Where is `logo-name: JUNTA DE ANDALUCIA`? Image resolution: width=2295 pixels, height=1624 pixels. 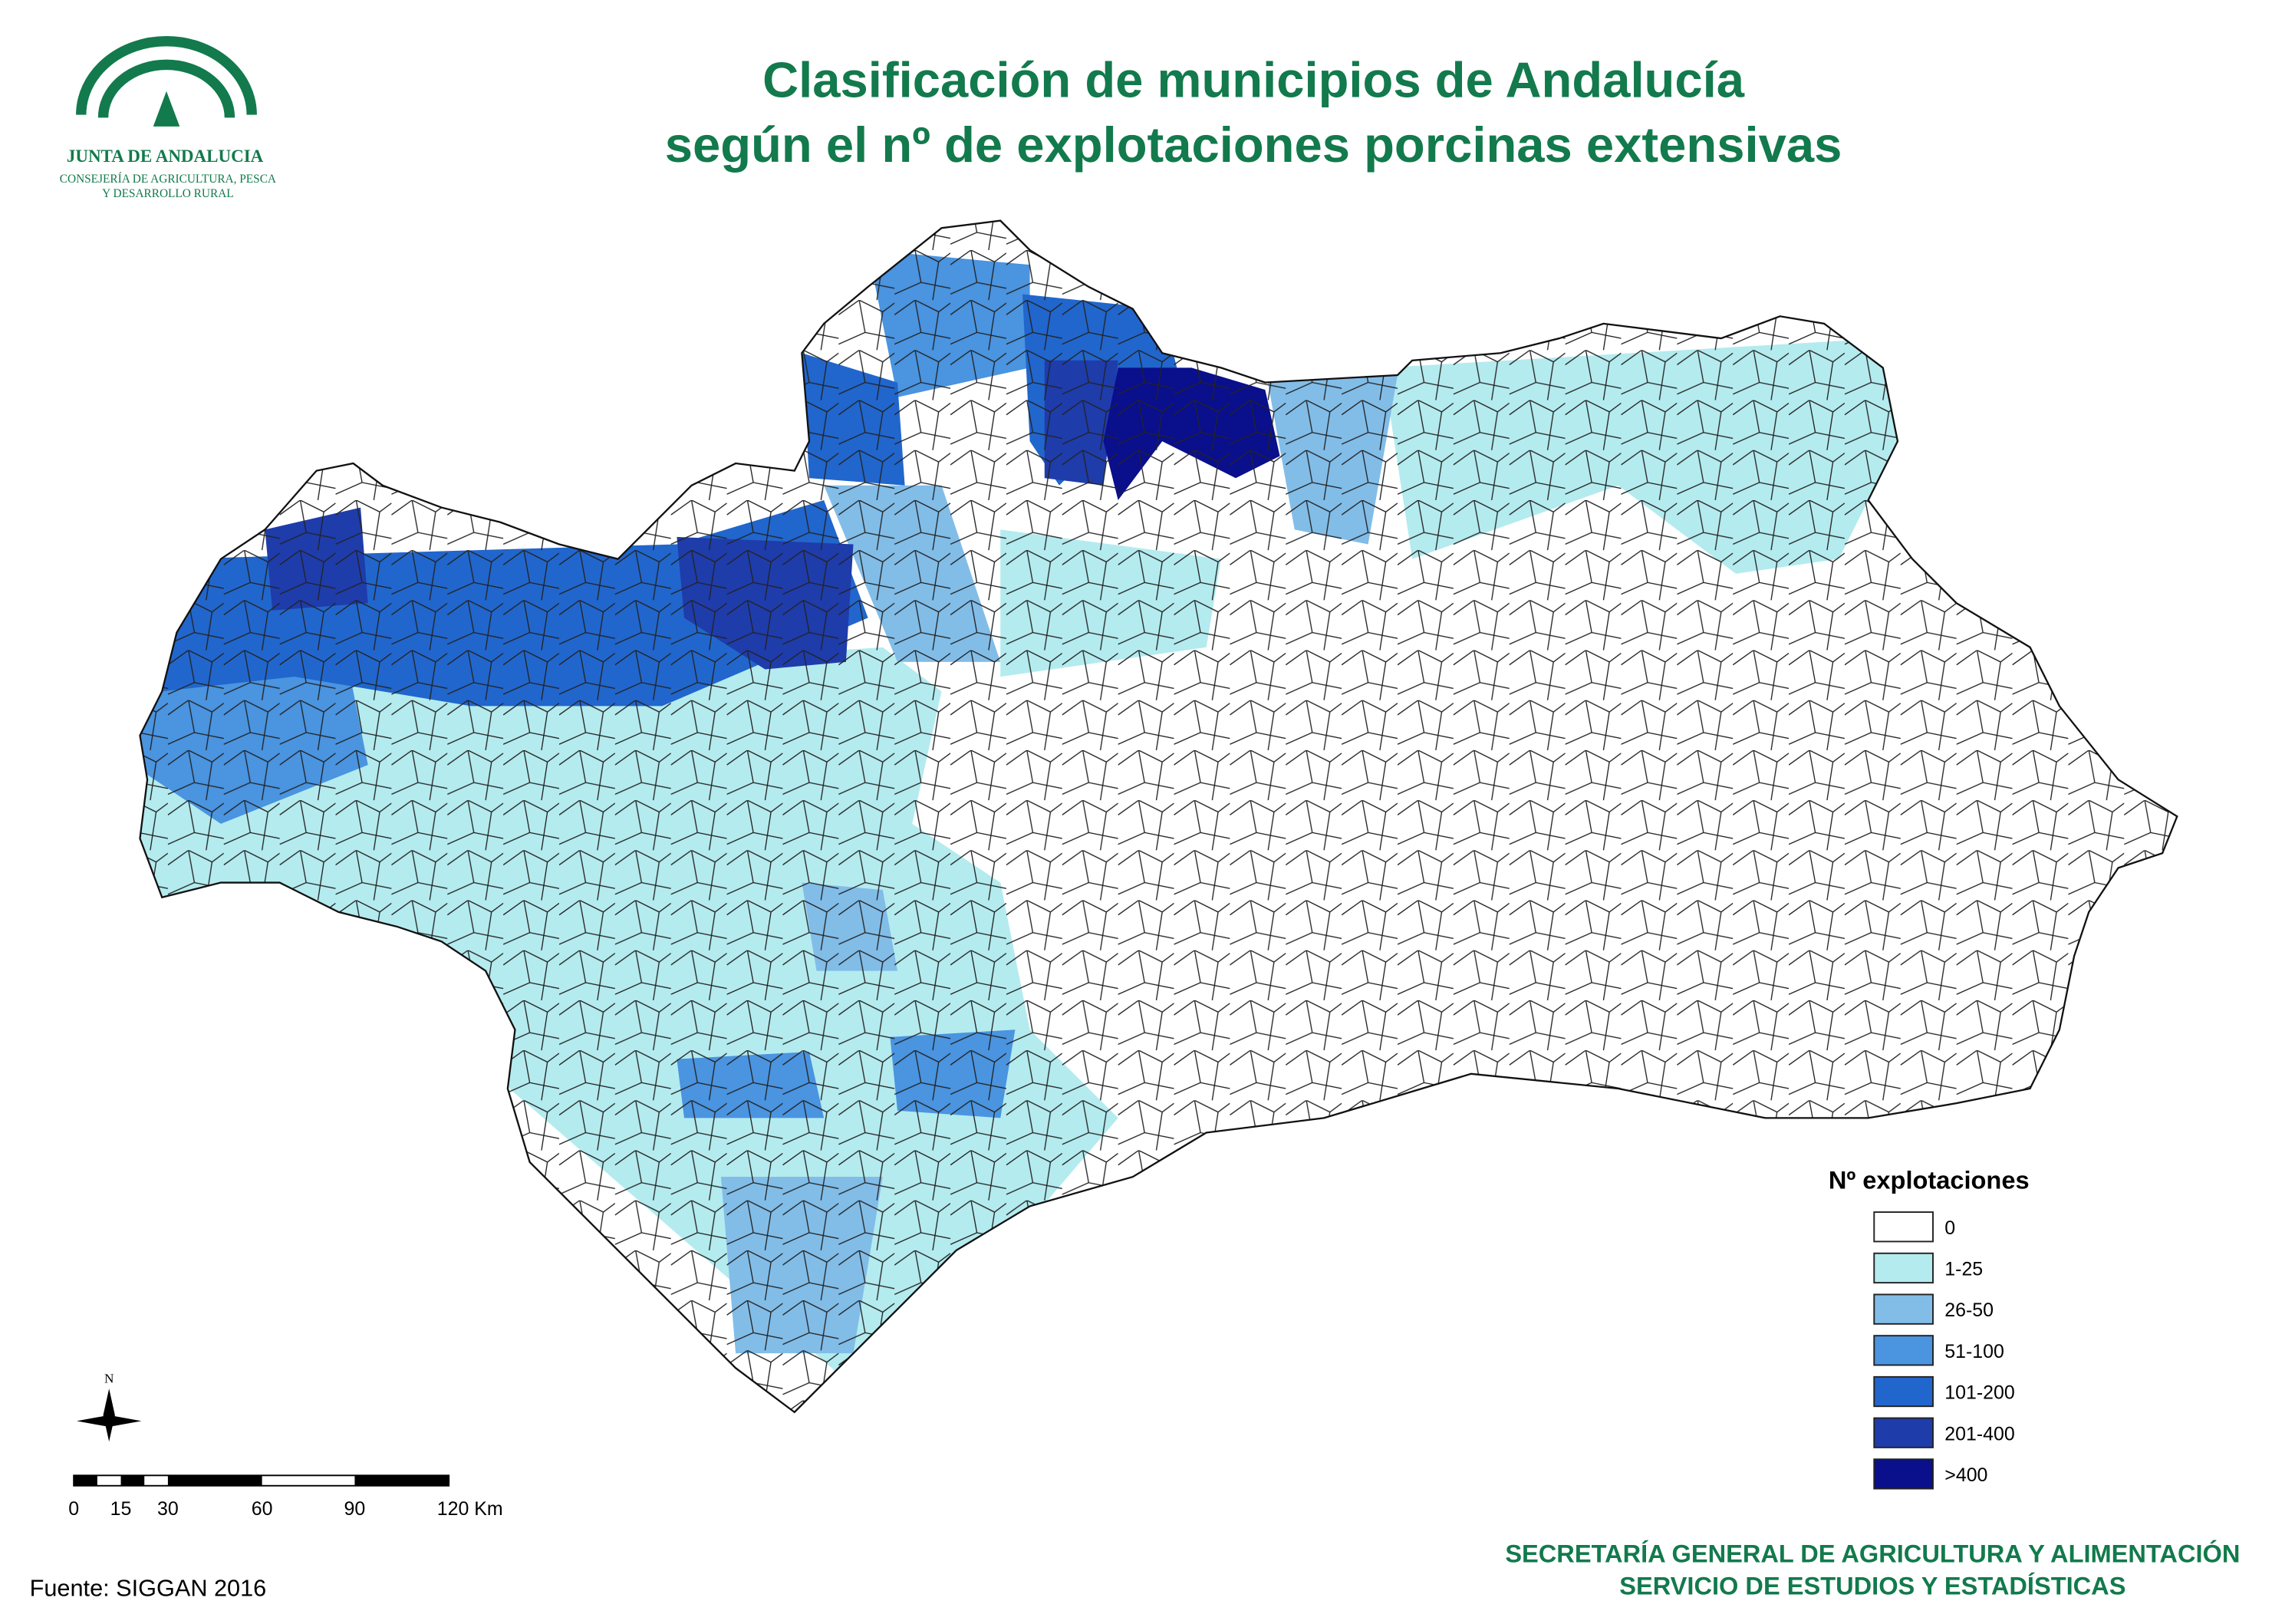
logo-name: JUNTA DE ANDALUCIA is located at coordinates (166, 156).